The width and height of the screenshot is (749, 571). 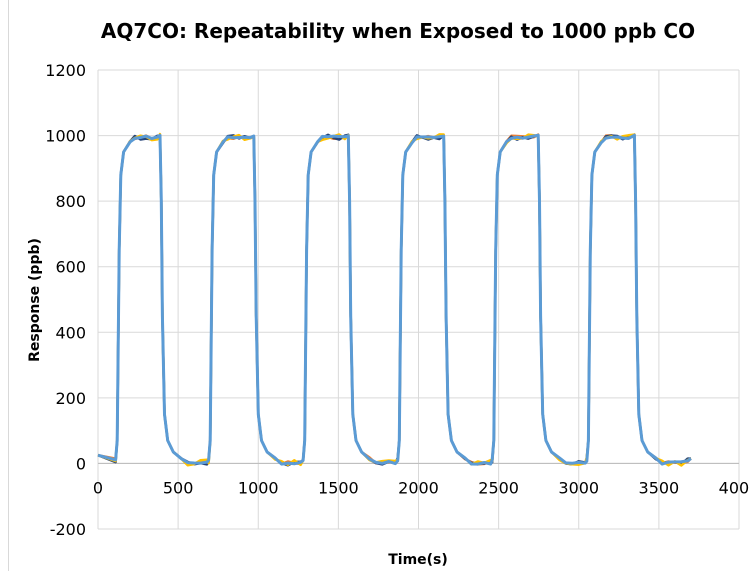 What do you see at coordinates (98, 487) in the screenshot?
I see `x-tick-label: 0` at bounding box center [98, 487].